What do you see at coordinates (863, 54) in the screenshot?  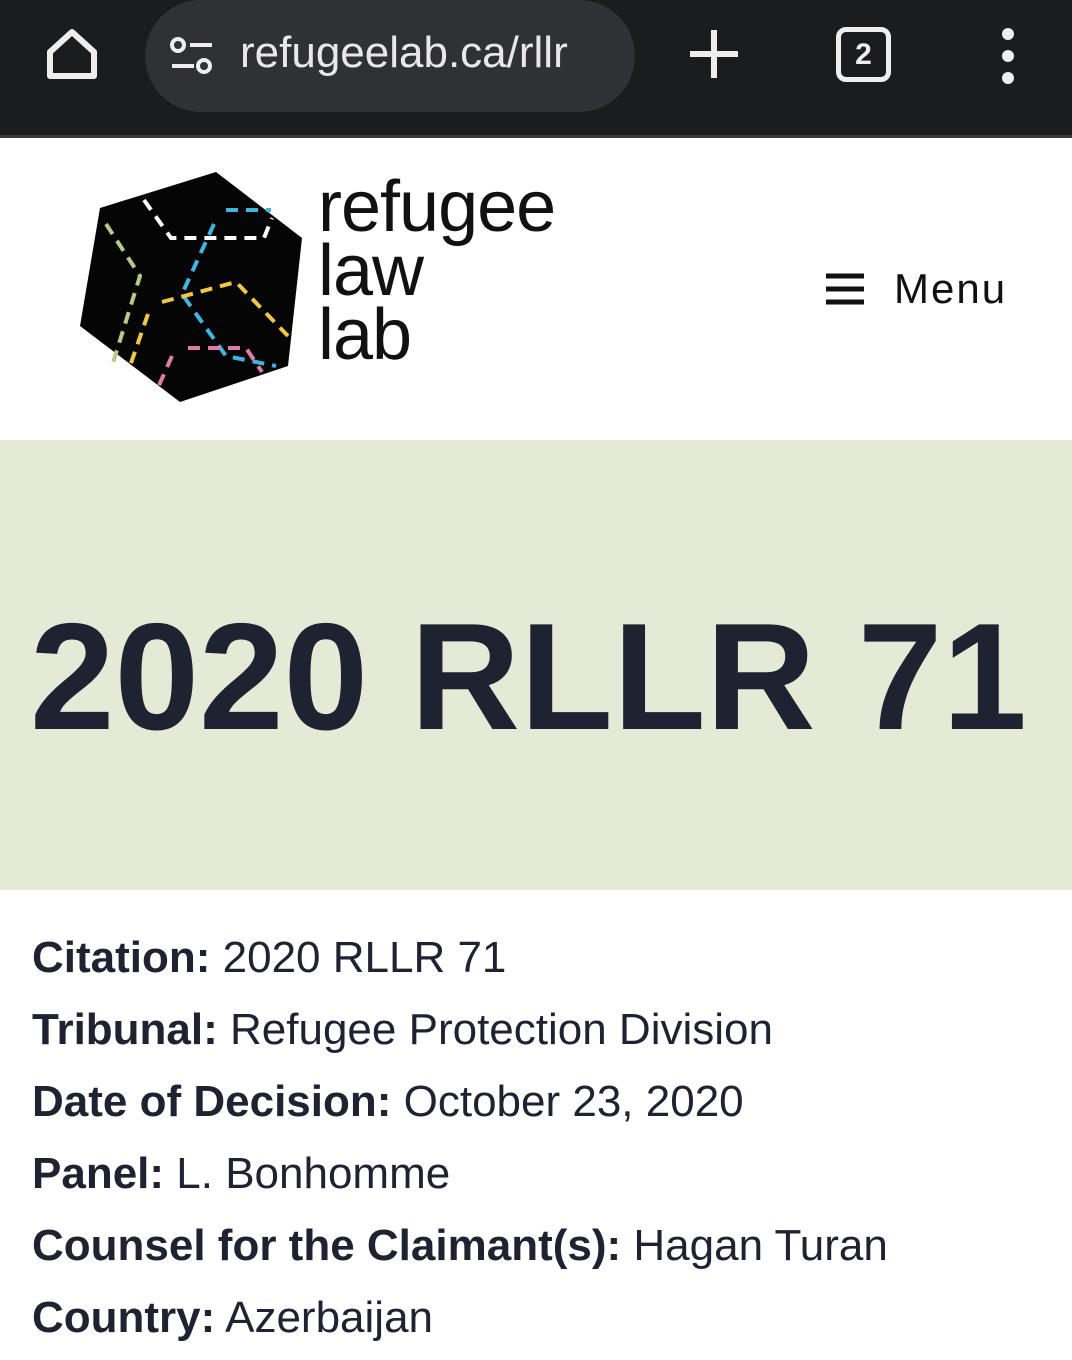 I see `tab-switcher-button: 2` at bounding box center [863, 54].